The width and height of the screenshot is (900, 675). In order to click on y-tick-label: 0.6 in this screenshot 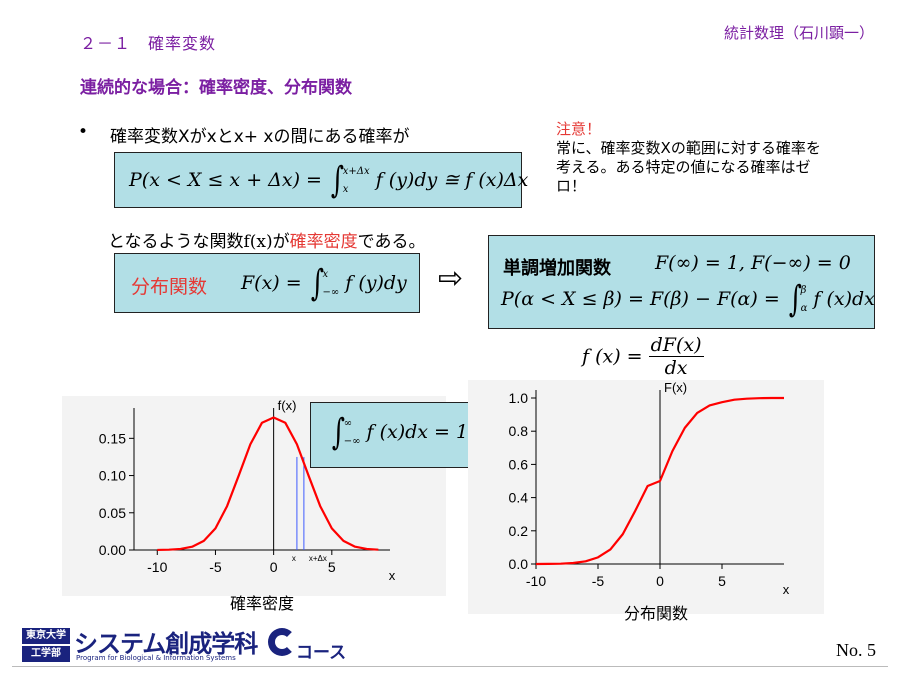, I will do `click(519, 464)`.